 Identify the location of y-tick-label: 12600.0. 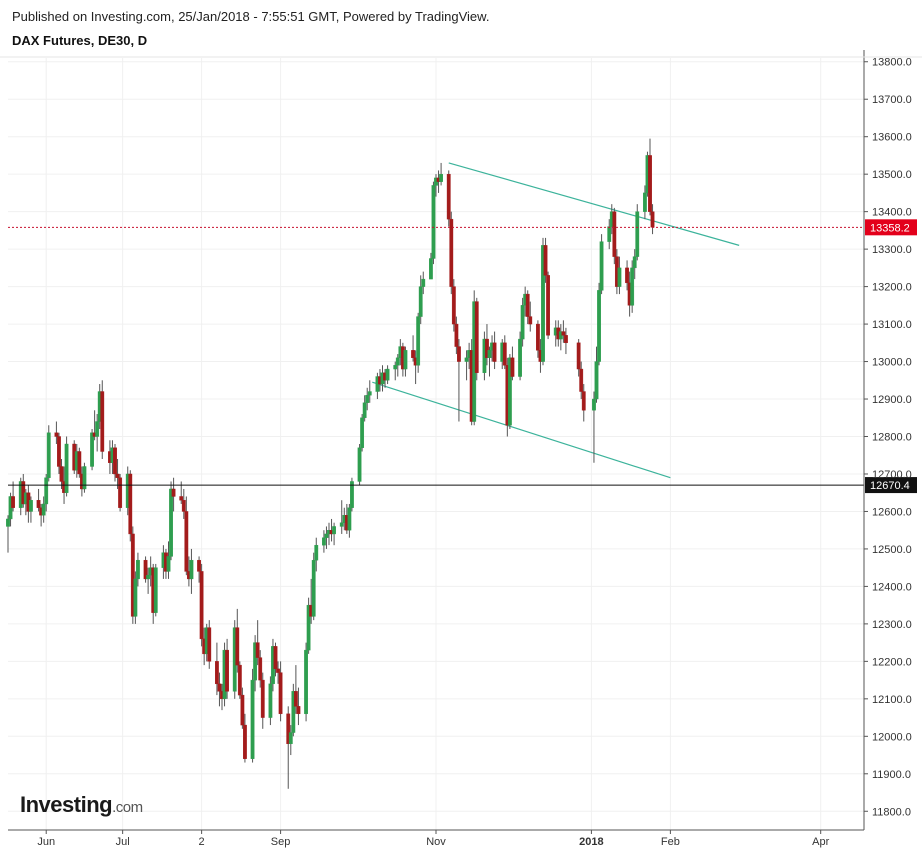
(892, 512).